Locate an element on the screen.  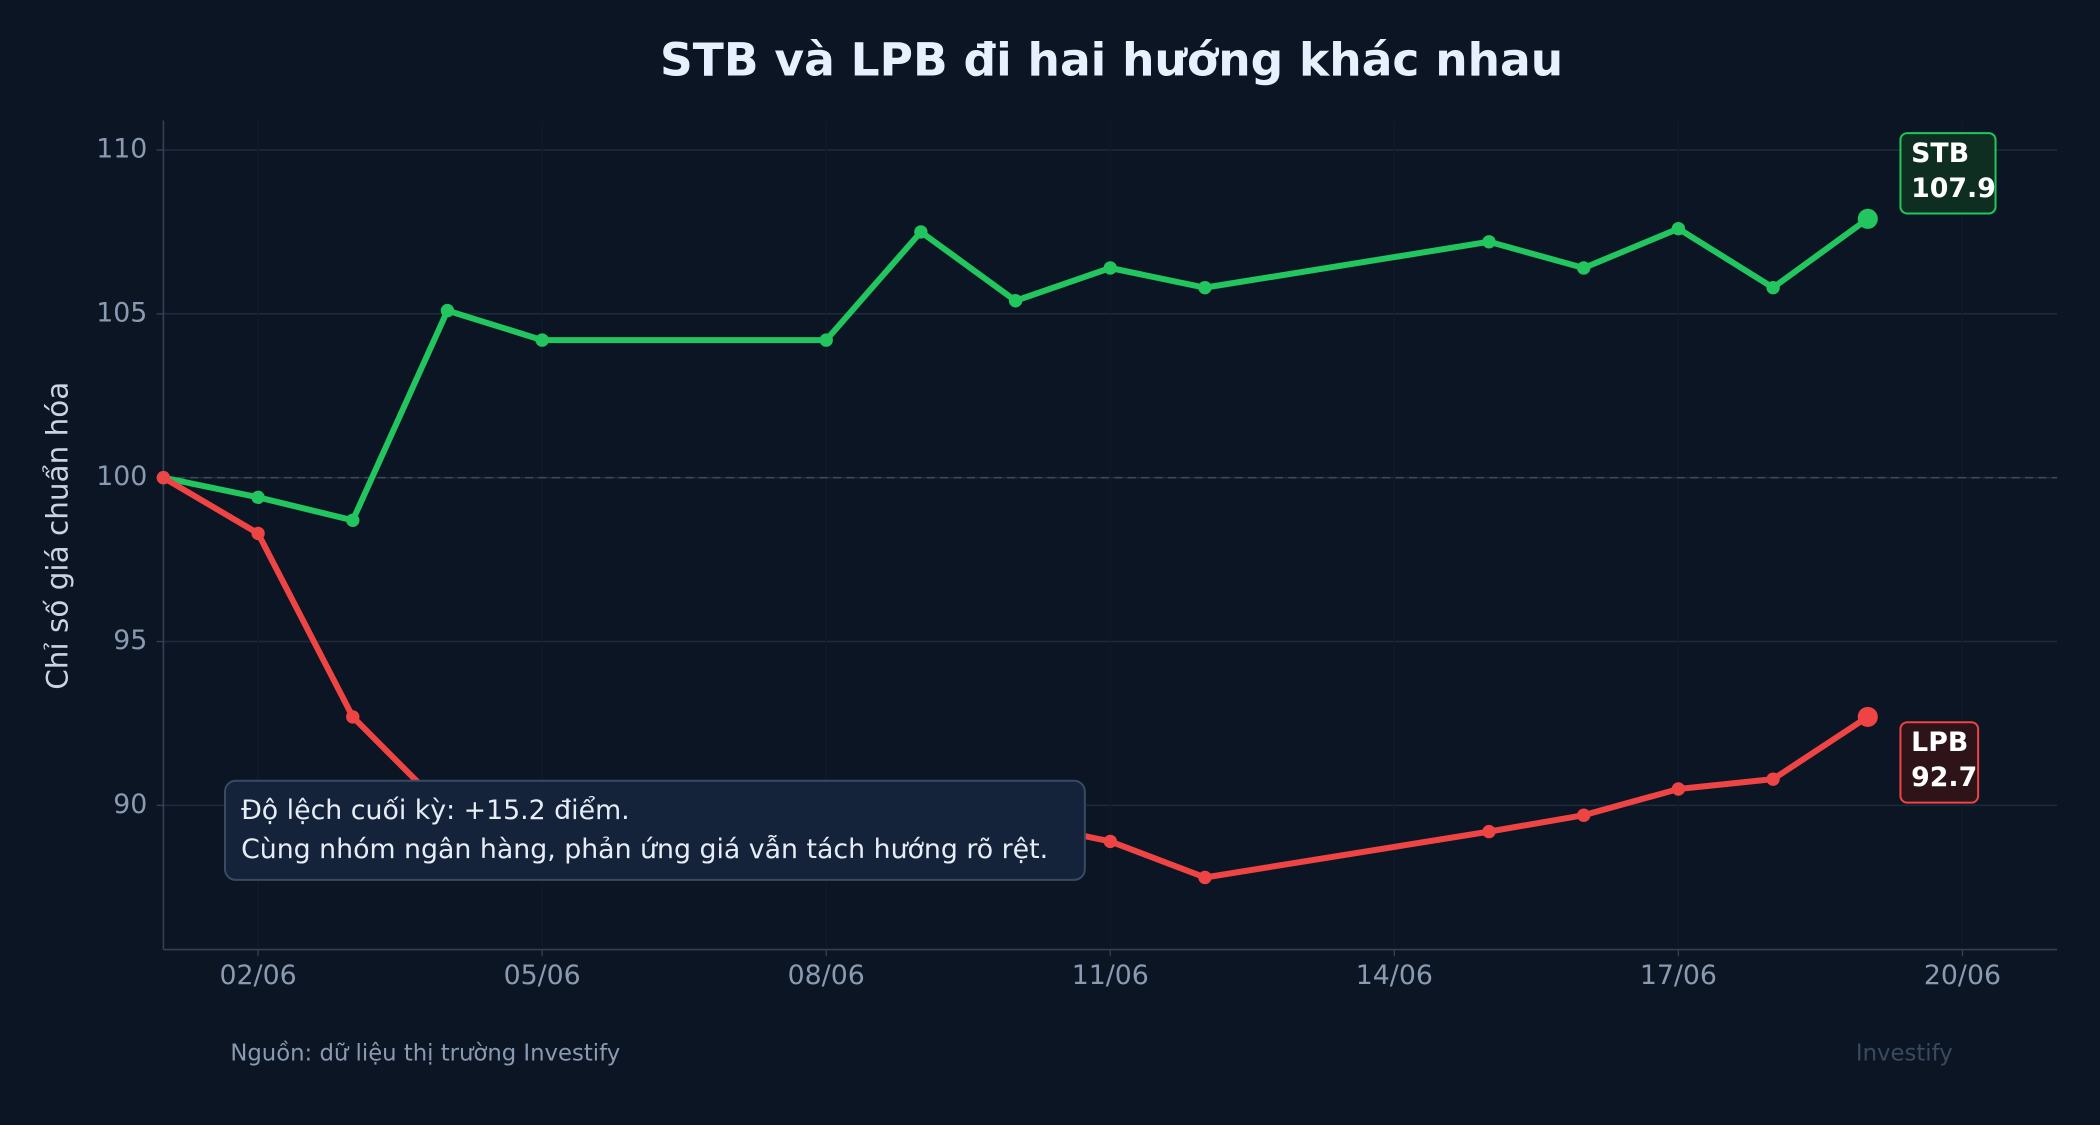
y-tick-label: 105 is located at coordinates (121, 312).